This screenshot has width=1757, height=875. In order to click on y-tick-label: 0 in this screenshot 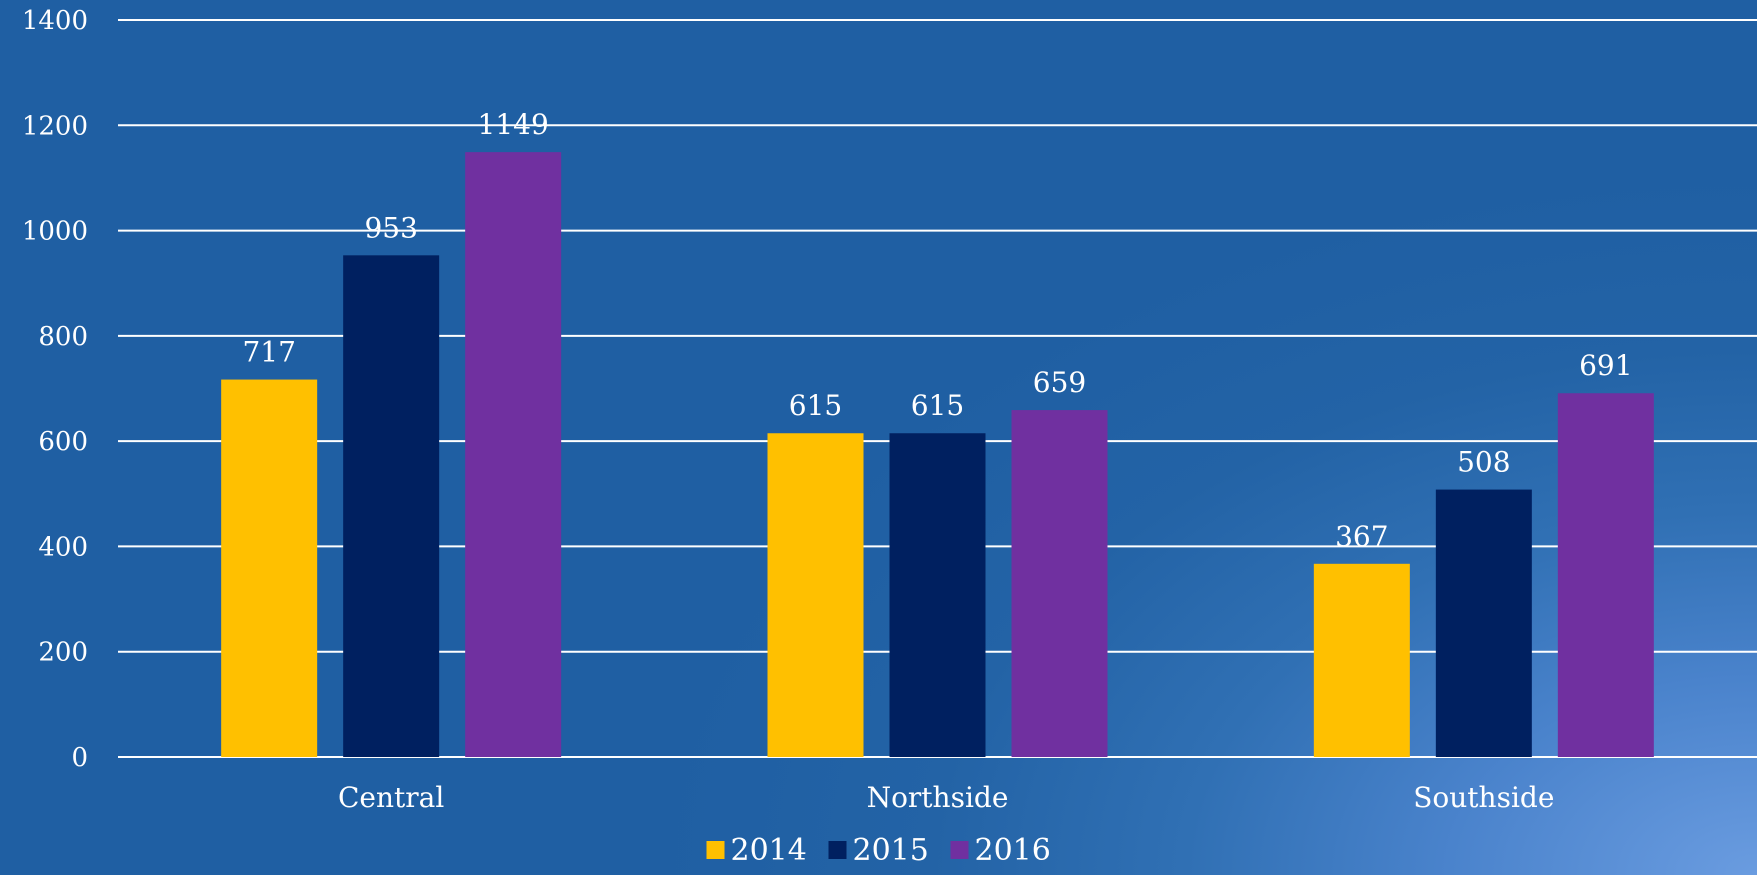, I will do `click(79, 758)`.